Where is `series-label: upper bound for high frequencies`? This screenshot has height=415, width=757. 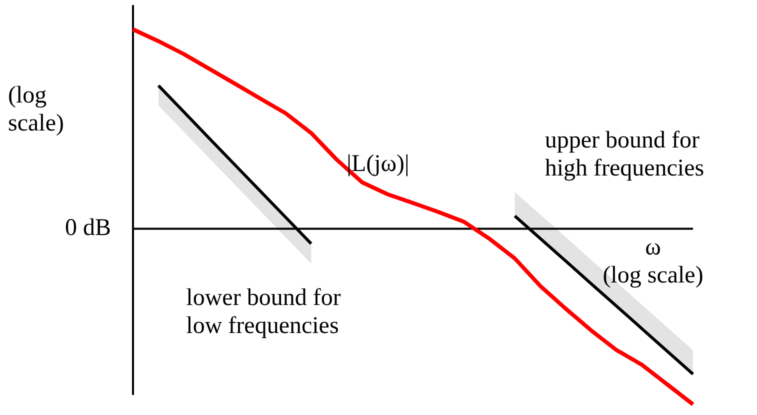 series-label: upper bound for high frequencies is located at coordinates (624, 154).